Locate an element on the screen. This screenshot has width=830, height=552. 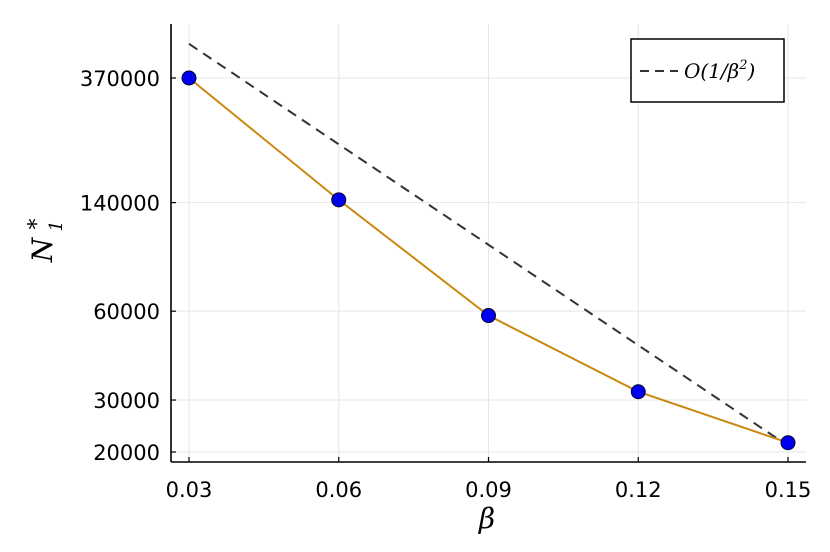
y-axis-title-main: N is located at coordinates (42, 249).